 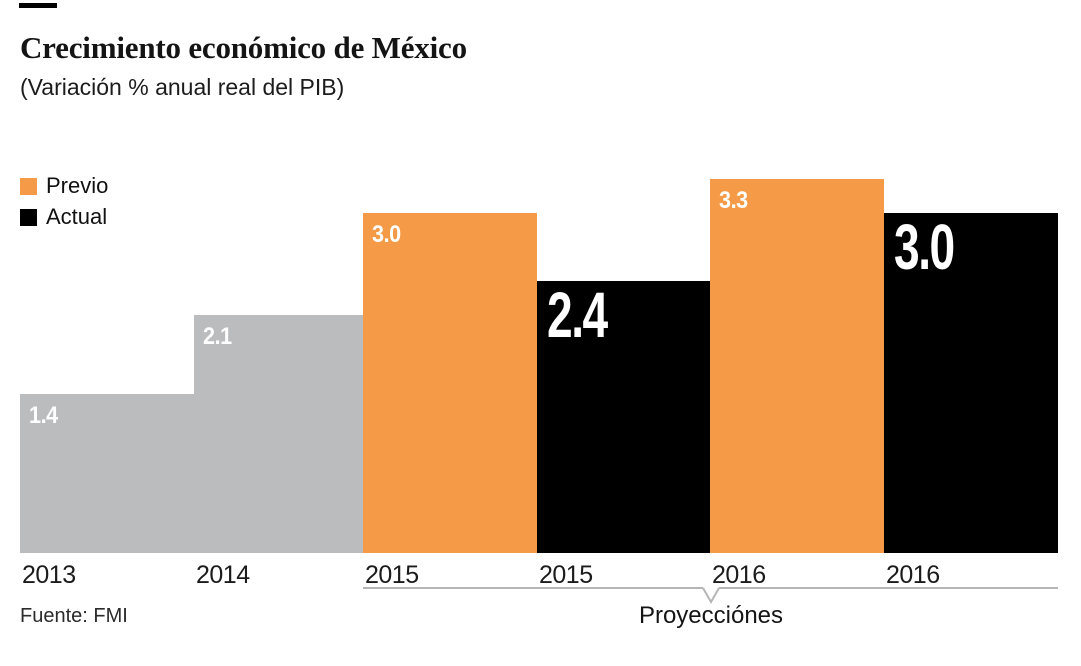 What do you see at coordinates (38, 5) in the screenshot?
I see `kicker-mark` at bounding box center [38, 5].